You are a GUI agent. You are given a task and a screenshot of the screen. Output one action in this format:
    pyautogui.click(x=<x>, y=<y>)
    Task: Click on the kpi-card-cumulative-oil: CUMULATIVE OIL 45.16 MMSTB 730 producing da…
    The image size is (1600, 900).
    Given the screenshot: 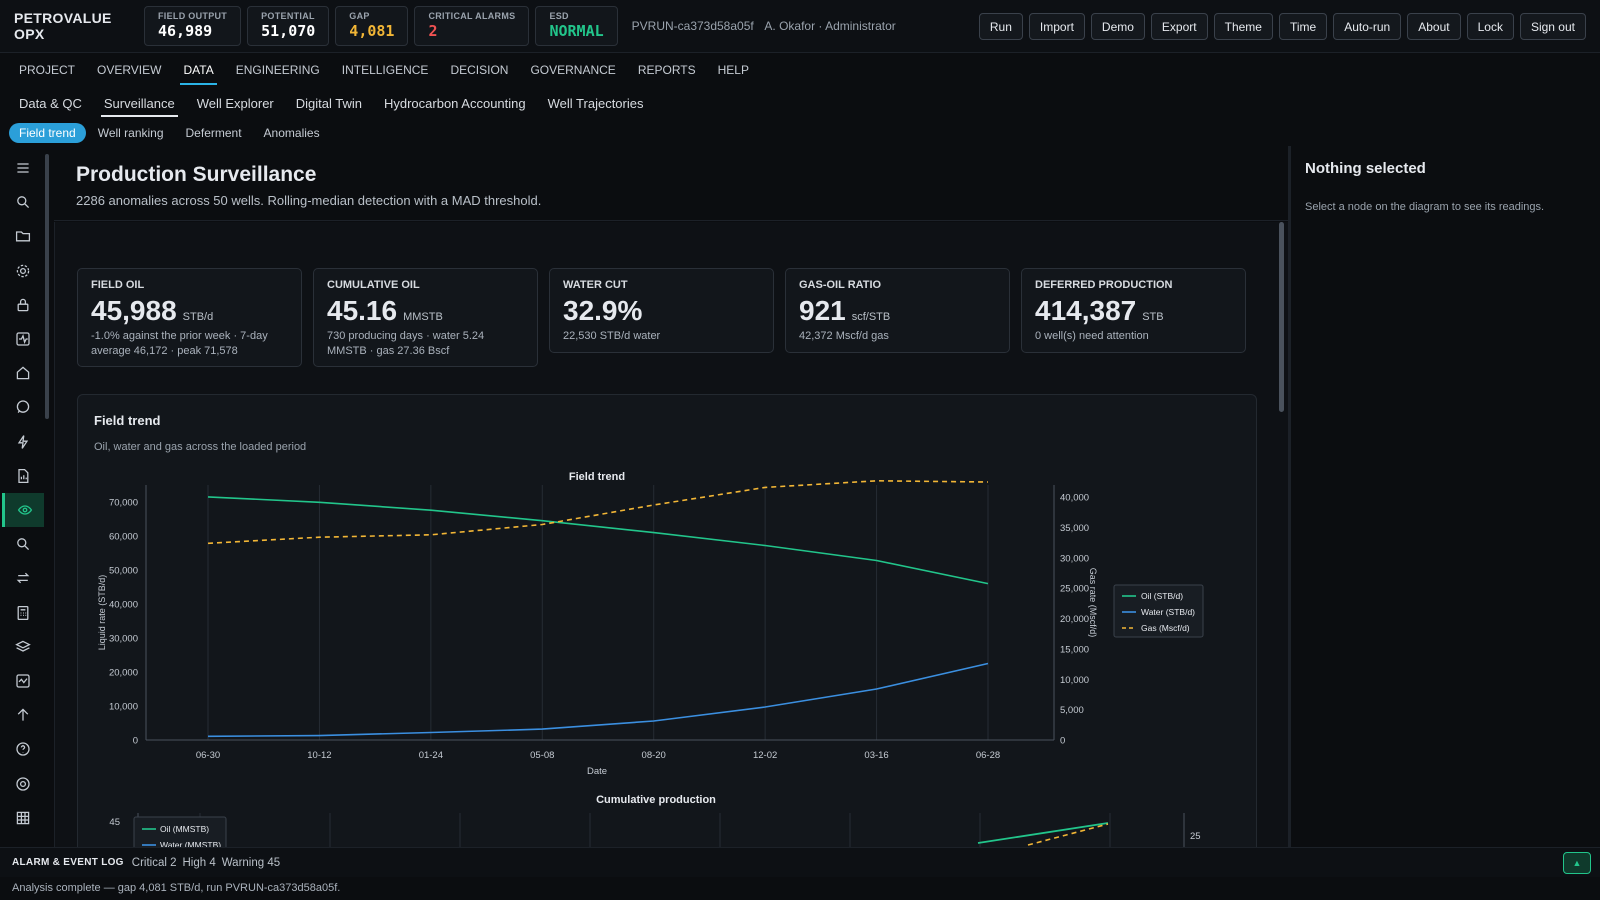 What is the action you would take?
    pyautogui.click(x=425, y=317)
    